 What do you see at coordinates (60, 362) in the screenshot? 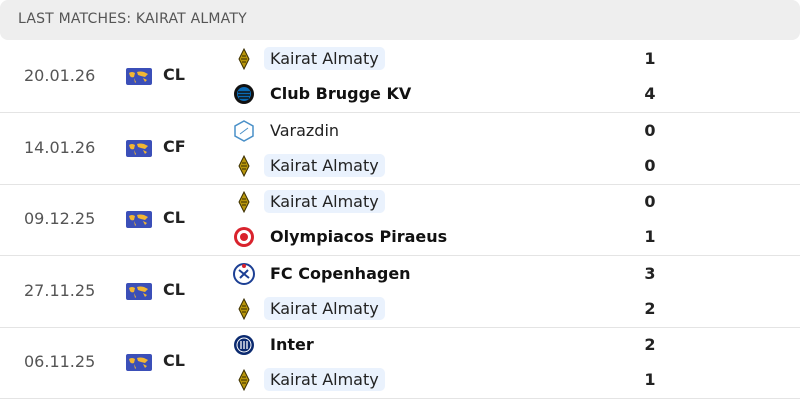
I see `match-date: 06.11.25` at bounding box center [60, 362].